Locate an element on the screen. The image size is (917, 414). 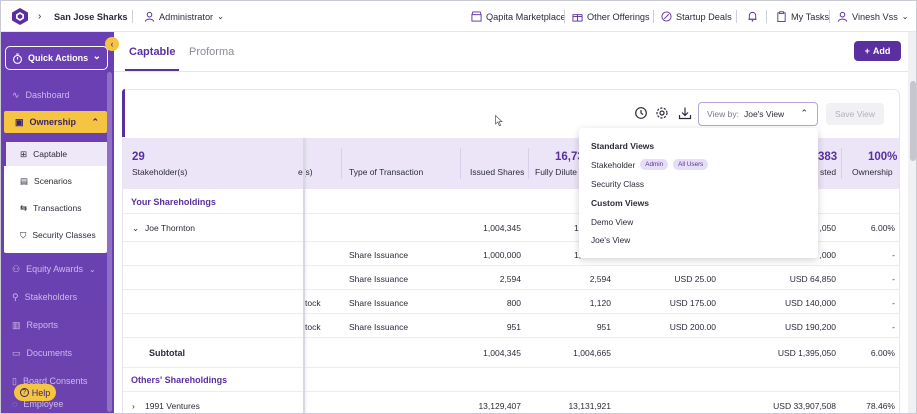
dropdown-item-security-class: Security Class is located at coordinates (617, 184).